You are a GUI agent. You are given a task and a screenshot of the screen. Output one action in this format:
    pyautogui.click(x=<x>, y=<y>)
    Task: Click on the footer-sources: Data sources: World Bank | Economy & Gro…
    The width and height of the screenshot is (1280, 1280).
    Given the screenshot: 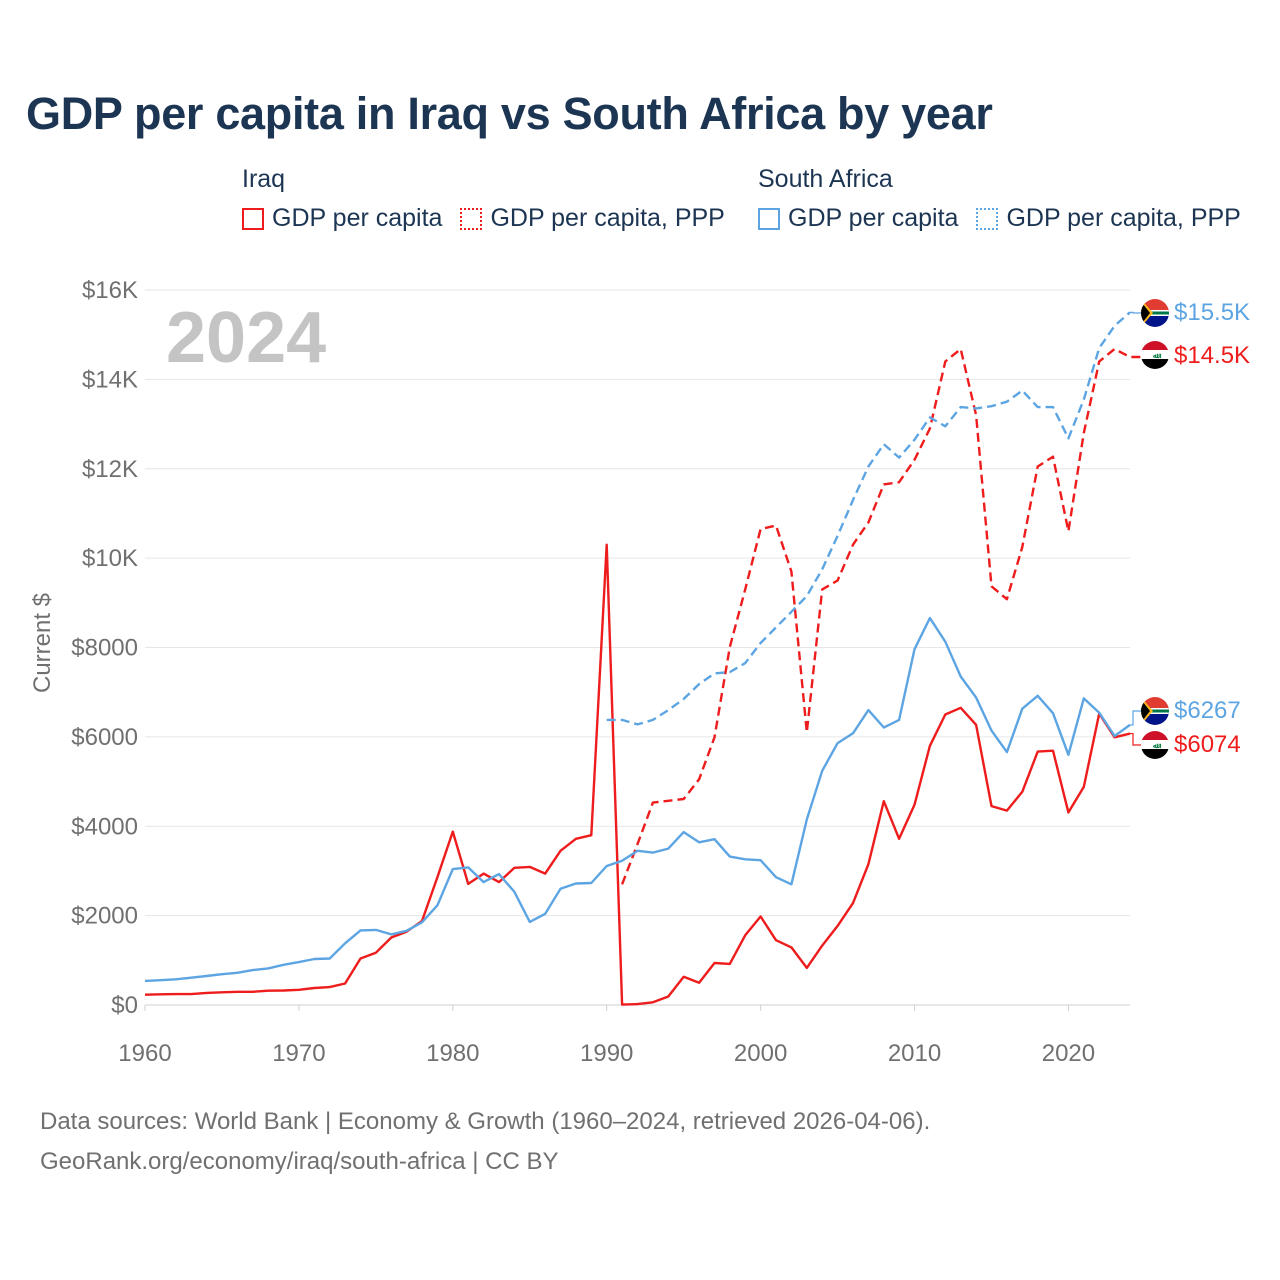 What is the action you would take?
    pyautogui.click(x=485, y=1121)
    